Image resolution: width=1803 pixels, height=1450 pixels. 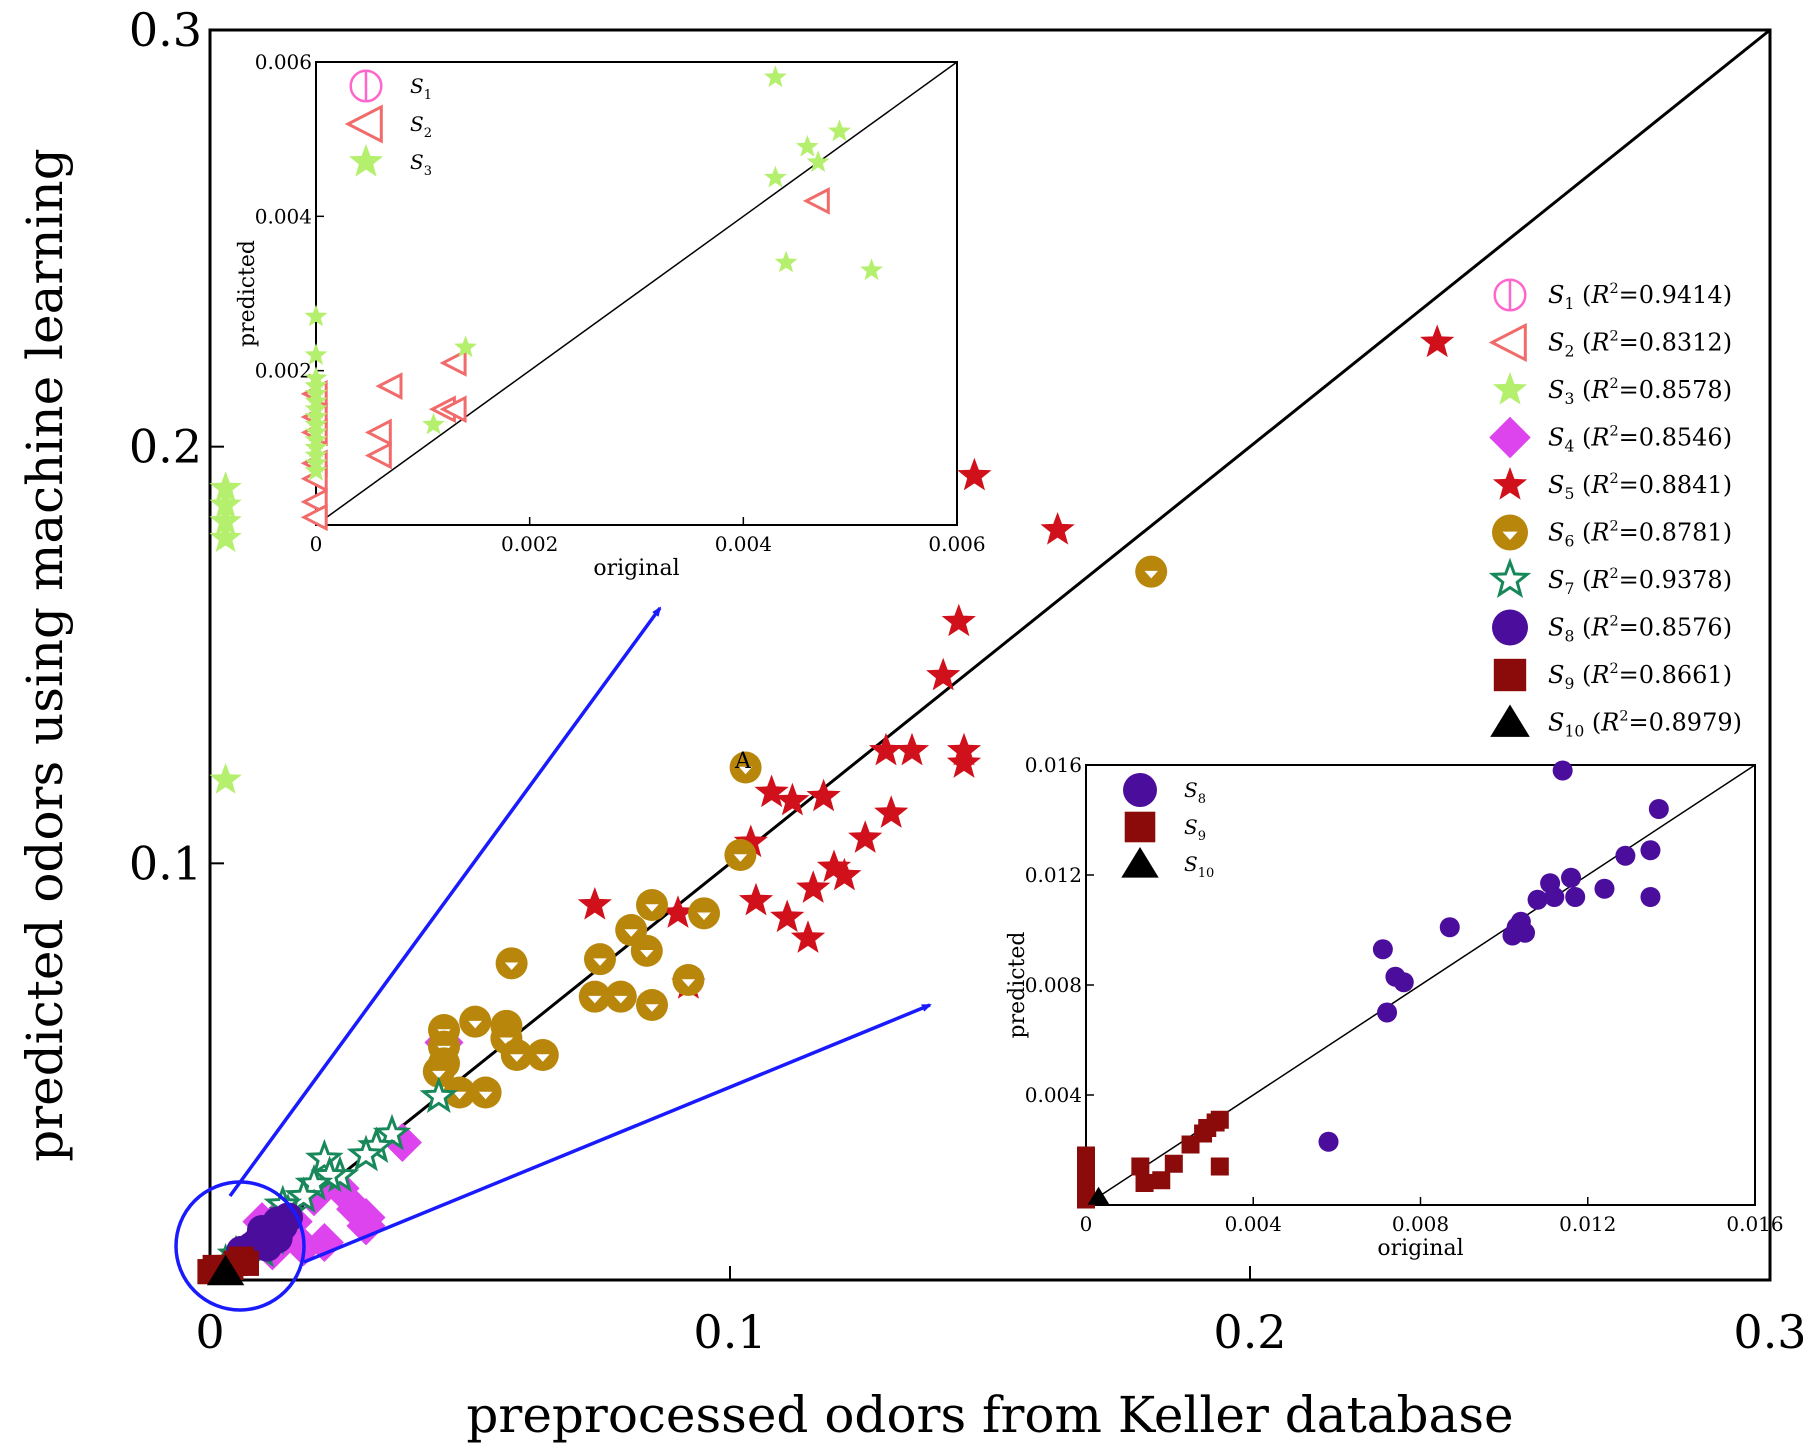 I want to click on inset-y-tick-label: 0.006, so click(x=283, y=62).